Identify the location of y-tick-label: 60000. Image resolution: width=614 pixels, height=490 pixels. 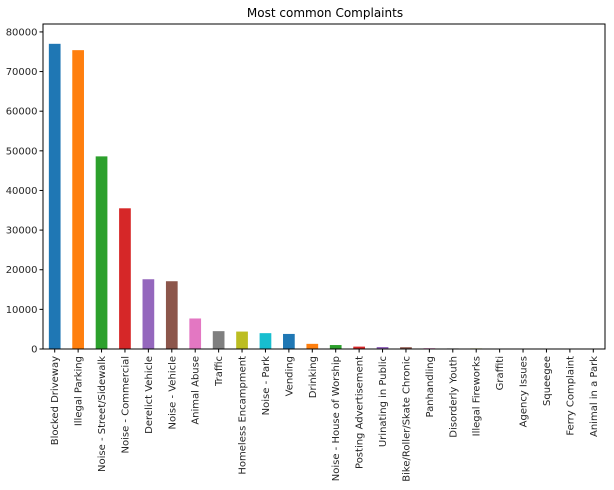
(22, 112).